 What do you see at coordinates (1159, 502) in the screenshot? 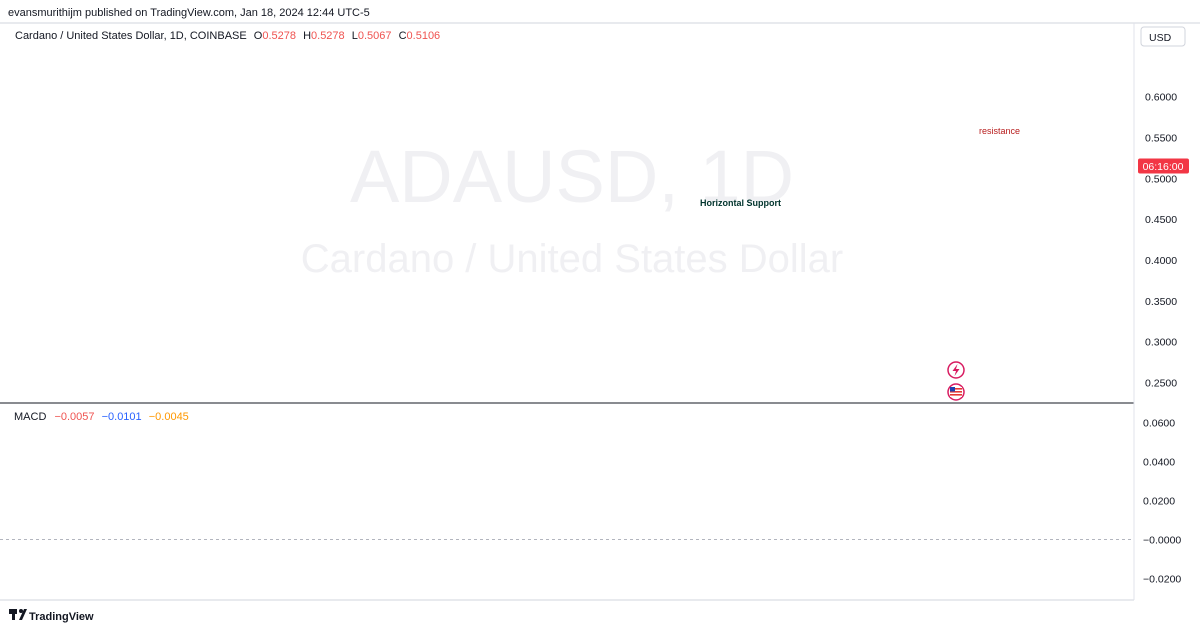
I see `macd-tick-label: 0.0200` at bounding box center [1159, 502].